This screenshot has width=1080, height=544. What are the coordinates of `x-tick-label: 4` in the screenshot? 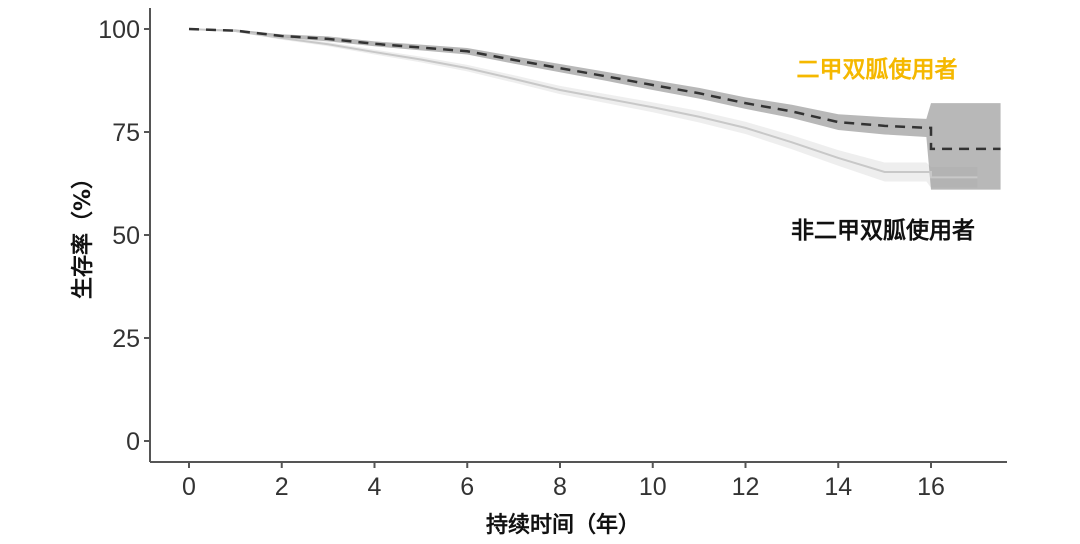 It's located at (375, 487).